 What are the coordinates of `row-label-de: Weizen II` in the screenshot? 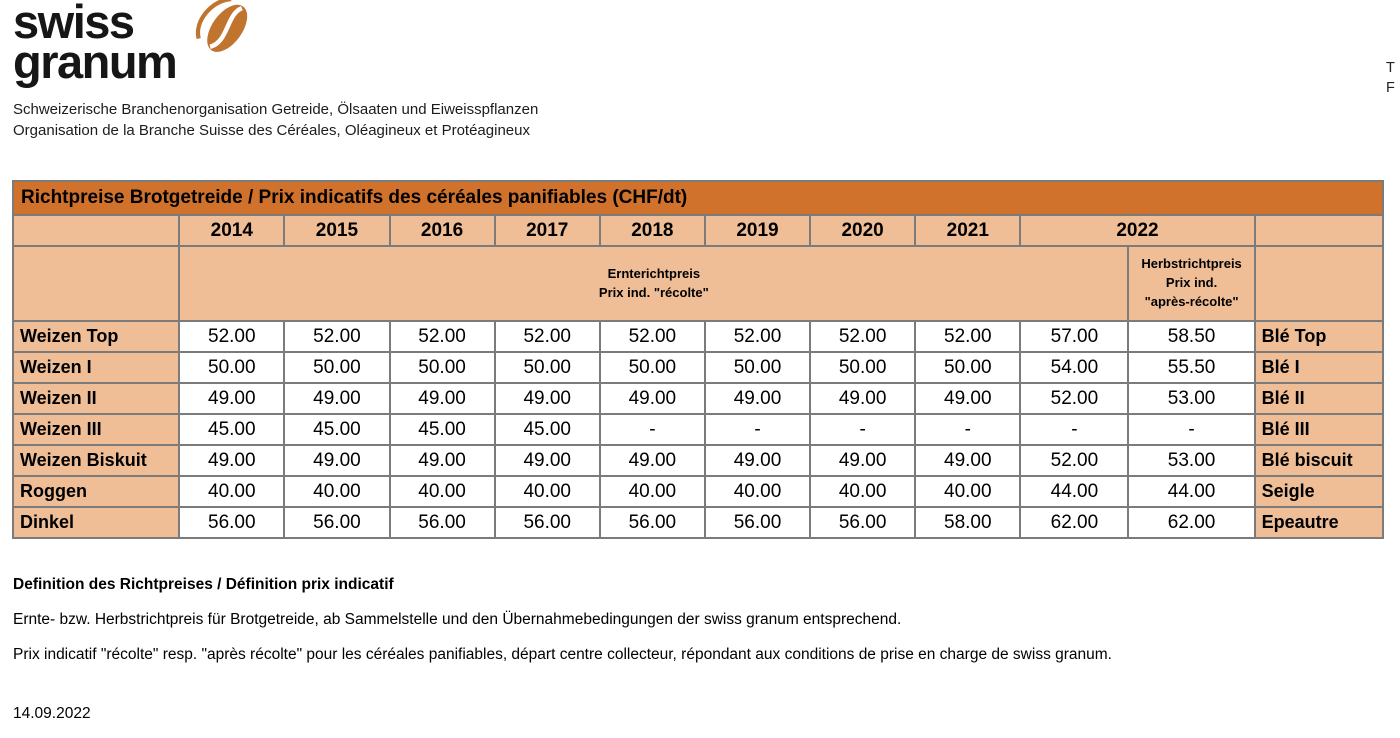 It's located at (96, 398).